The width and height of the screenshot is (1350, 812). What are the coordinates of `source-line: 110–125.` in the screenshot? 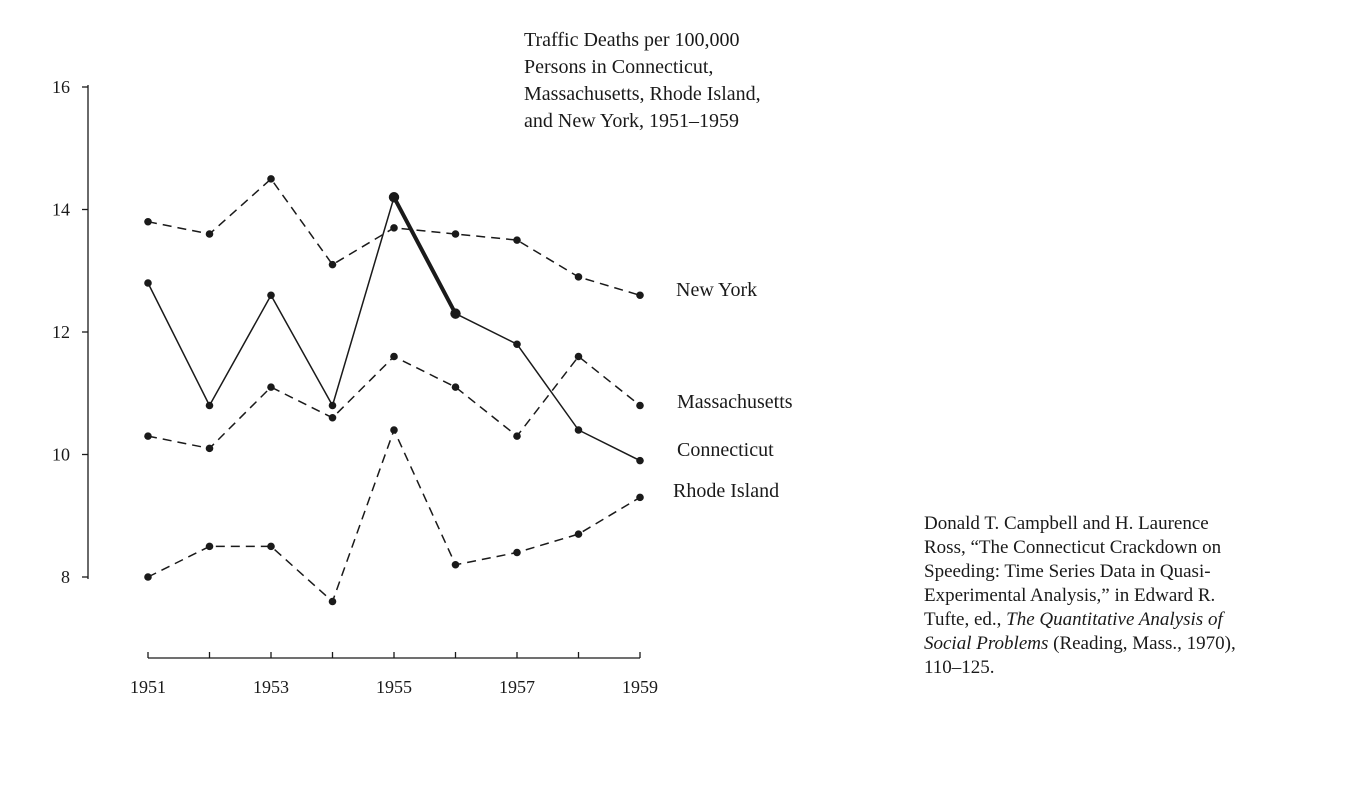 It's located at (959, 667).